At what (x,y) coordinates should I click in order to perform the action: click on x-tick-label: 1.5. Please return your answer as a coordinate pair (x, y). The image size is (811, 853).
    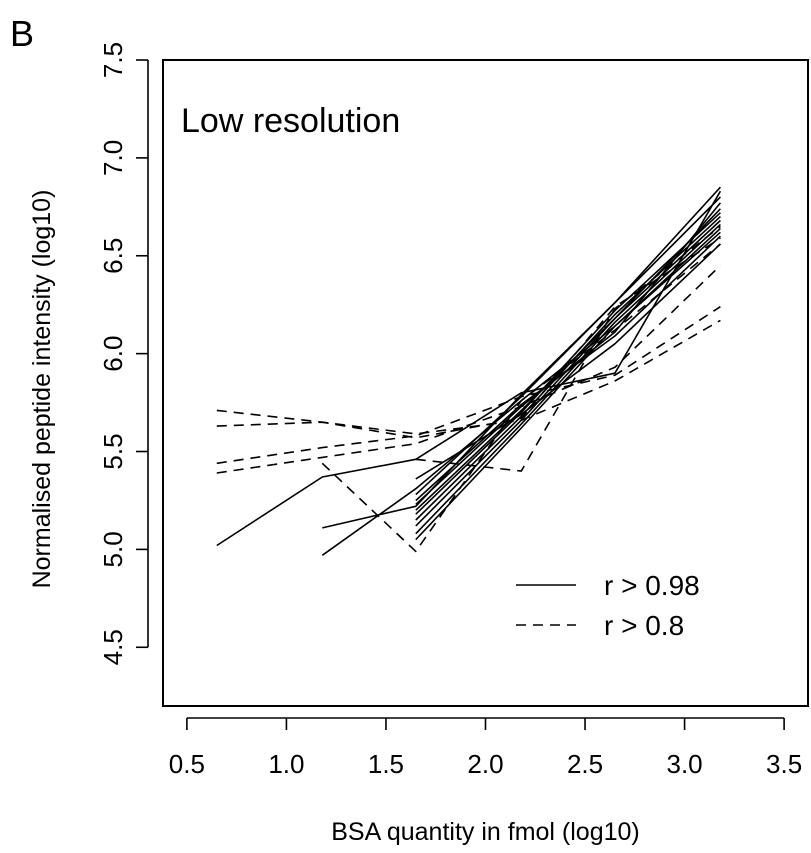
    Looking at the image, I should click on (386, 764).